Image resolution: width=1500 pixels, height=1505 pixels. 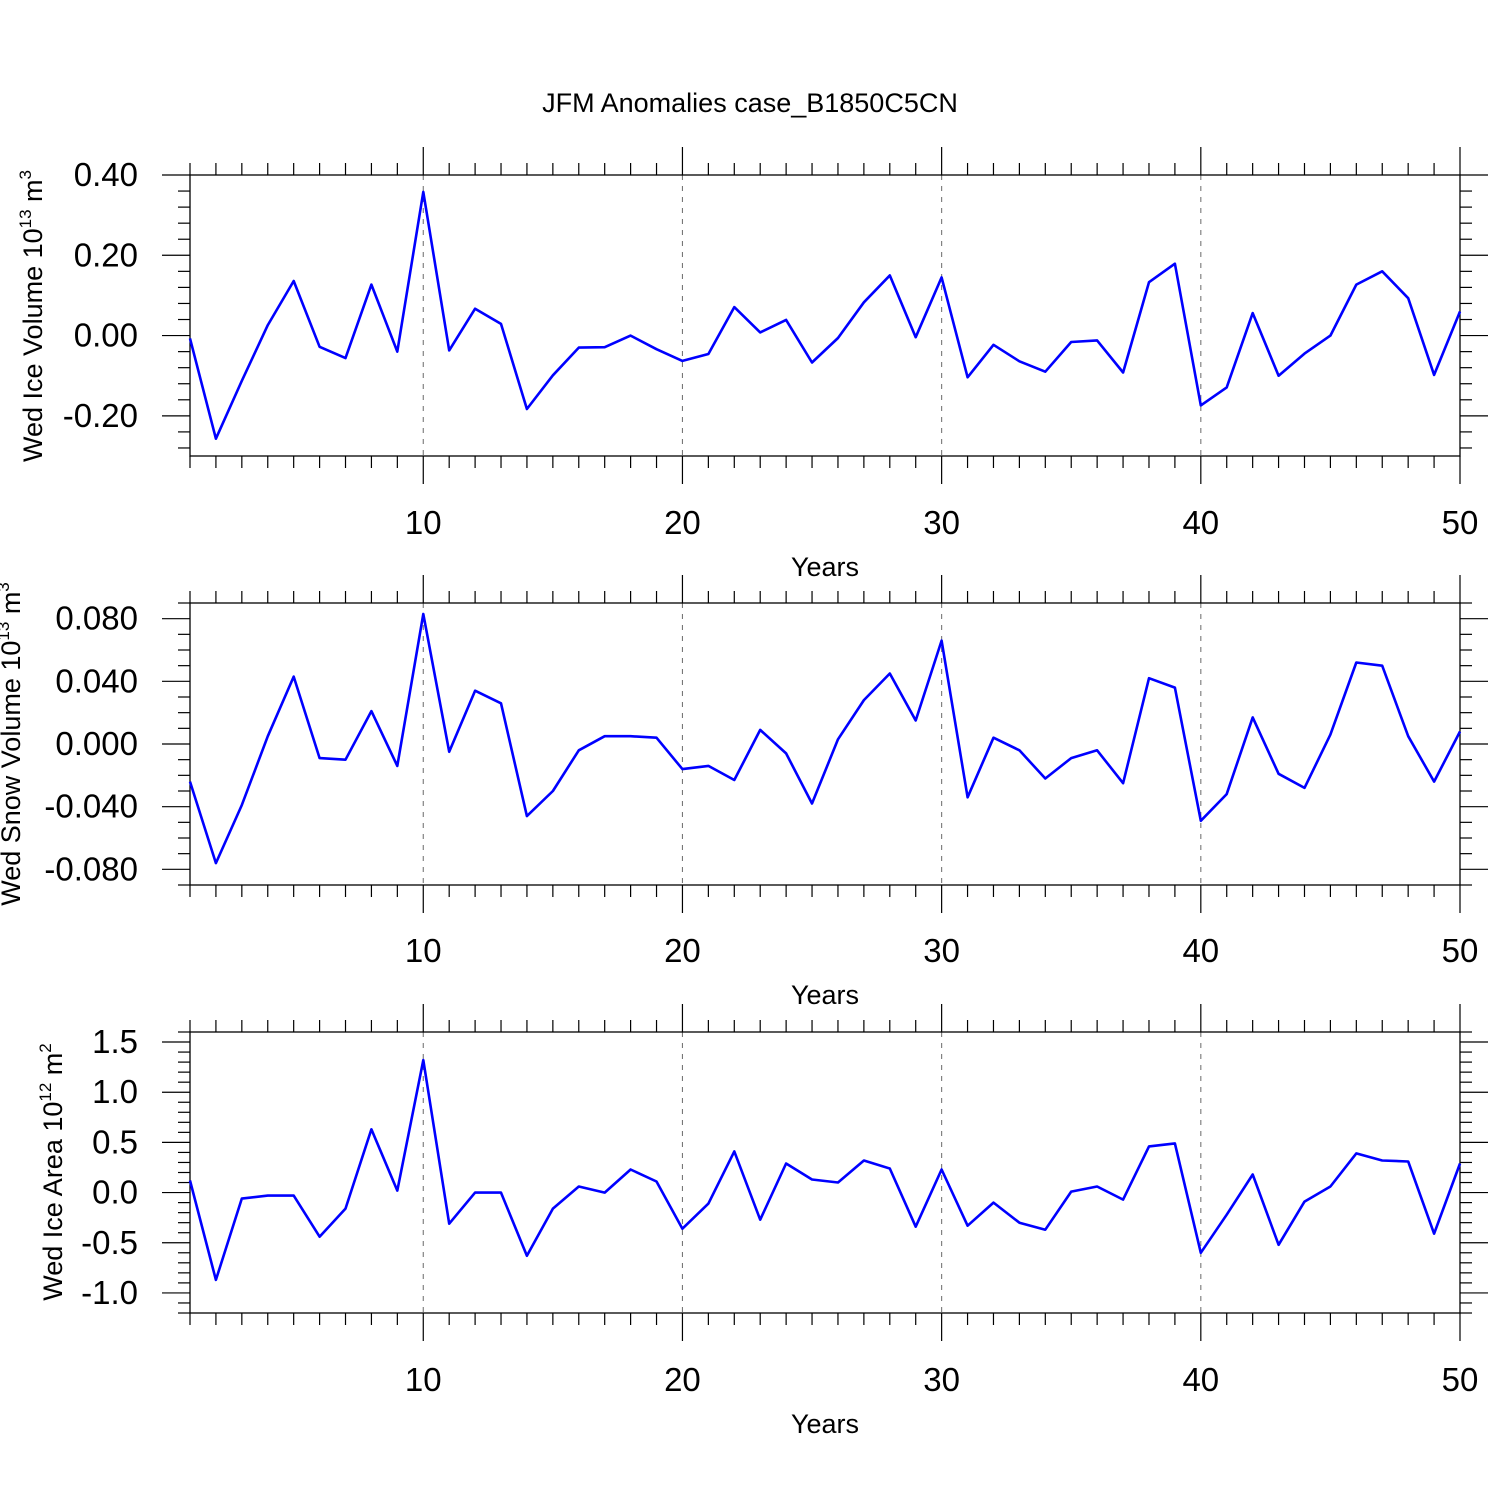 I want to click on y-tick-label: 0.20, so click(x=106, y=254).